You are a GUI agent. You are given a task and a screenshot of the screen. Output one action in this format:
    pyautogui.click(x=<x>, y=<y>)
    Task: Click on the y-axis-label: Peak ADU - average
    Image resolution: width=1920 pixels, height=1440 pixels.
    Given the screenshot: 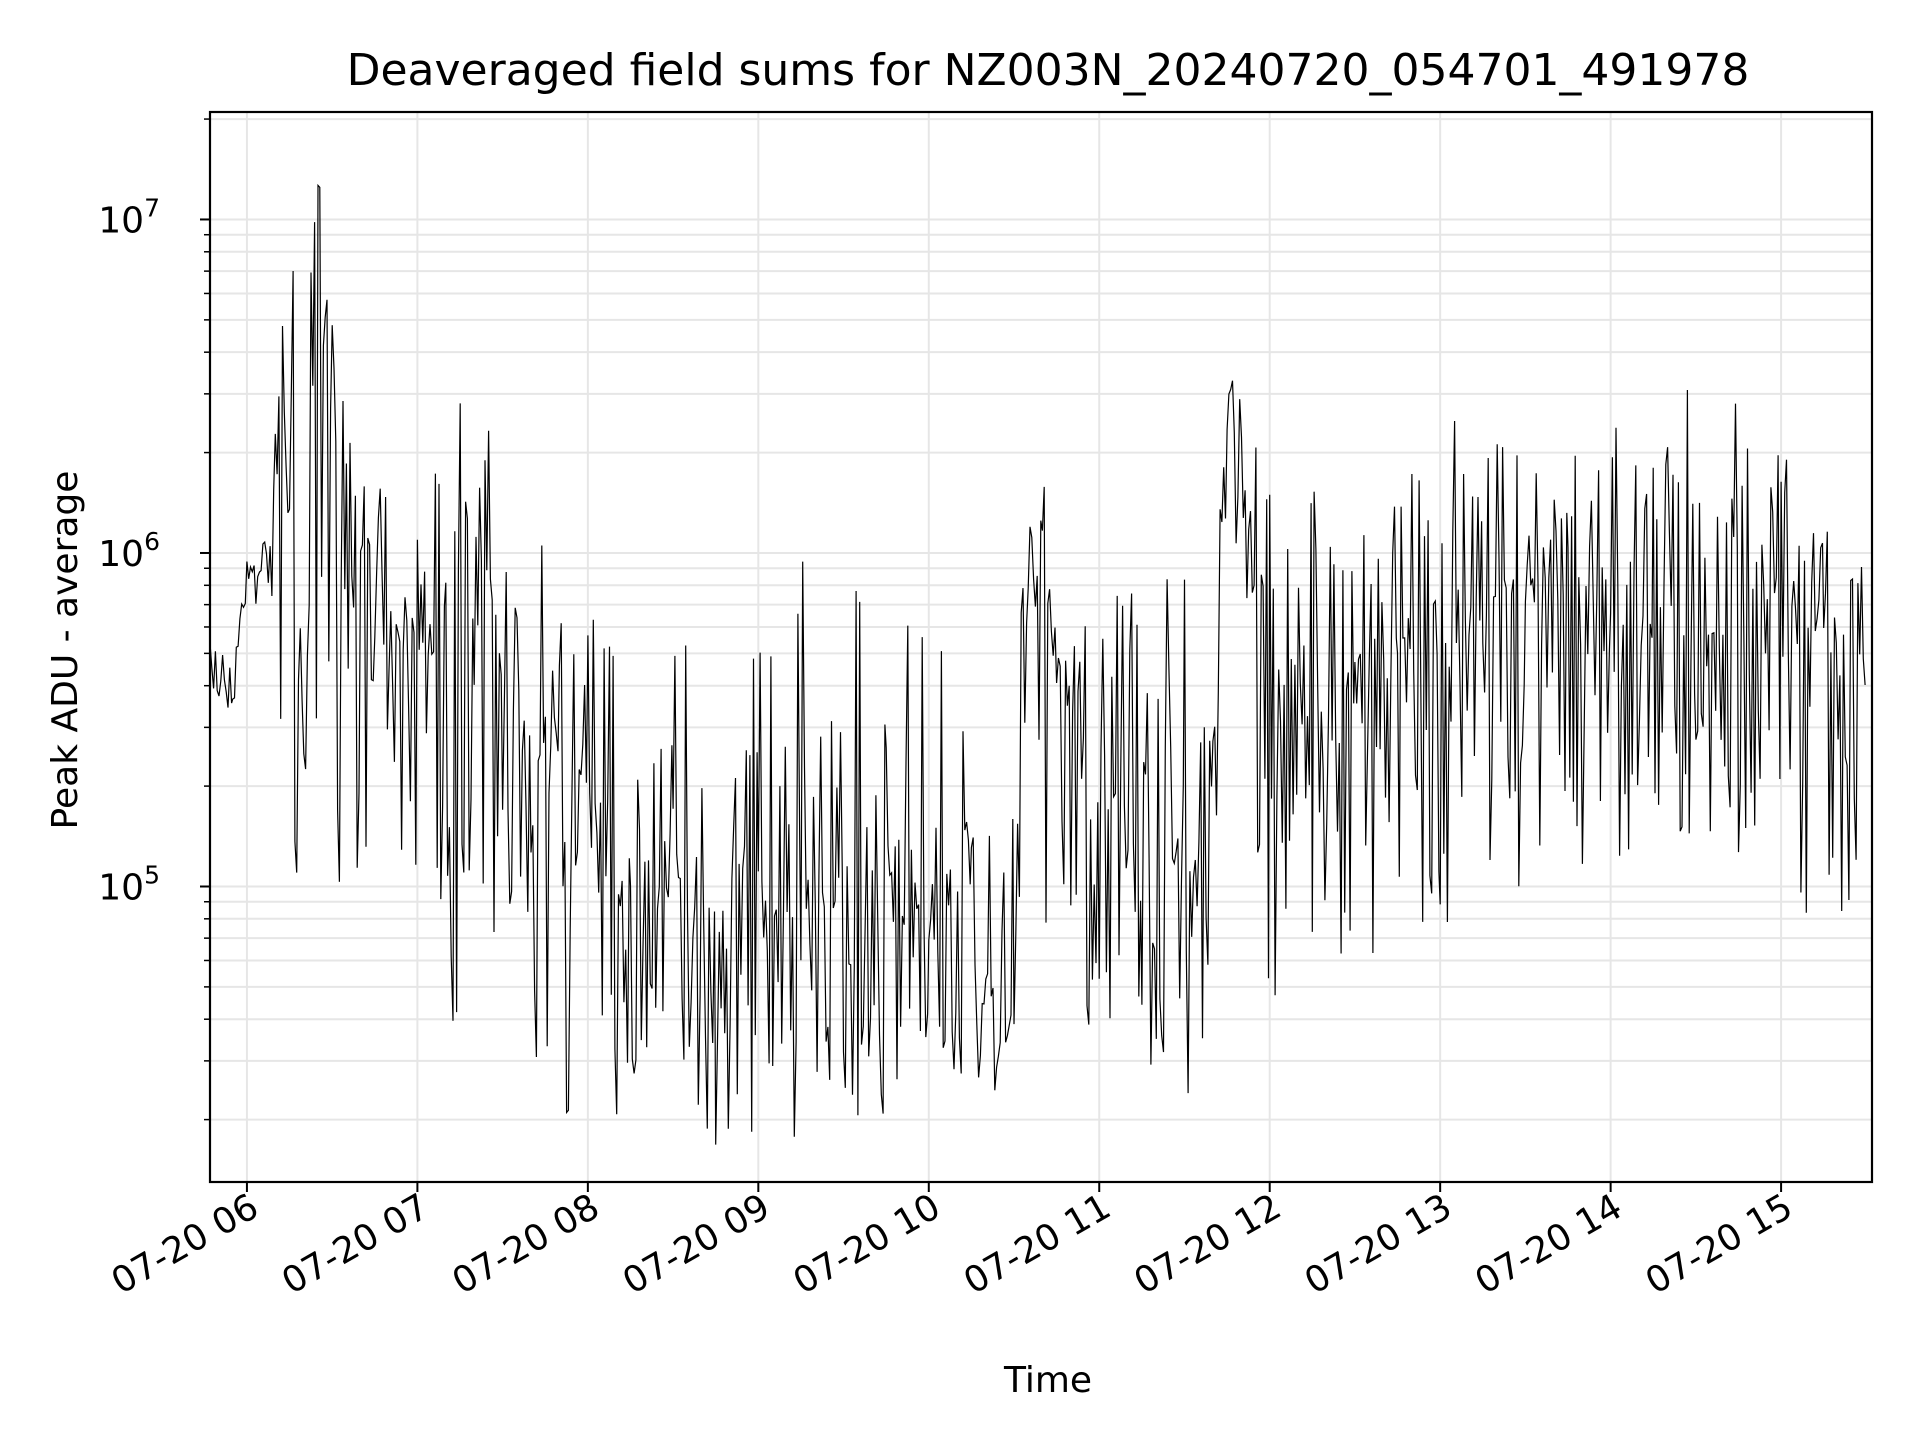 What is the action you would take?
    pyautogui.click(x=65, y=650)
    